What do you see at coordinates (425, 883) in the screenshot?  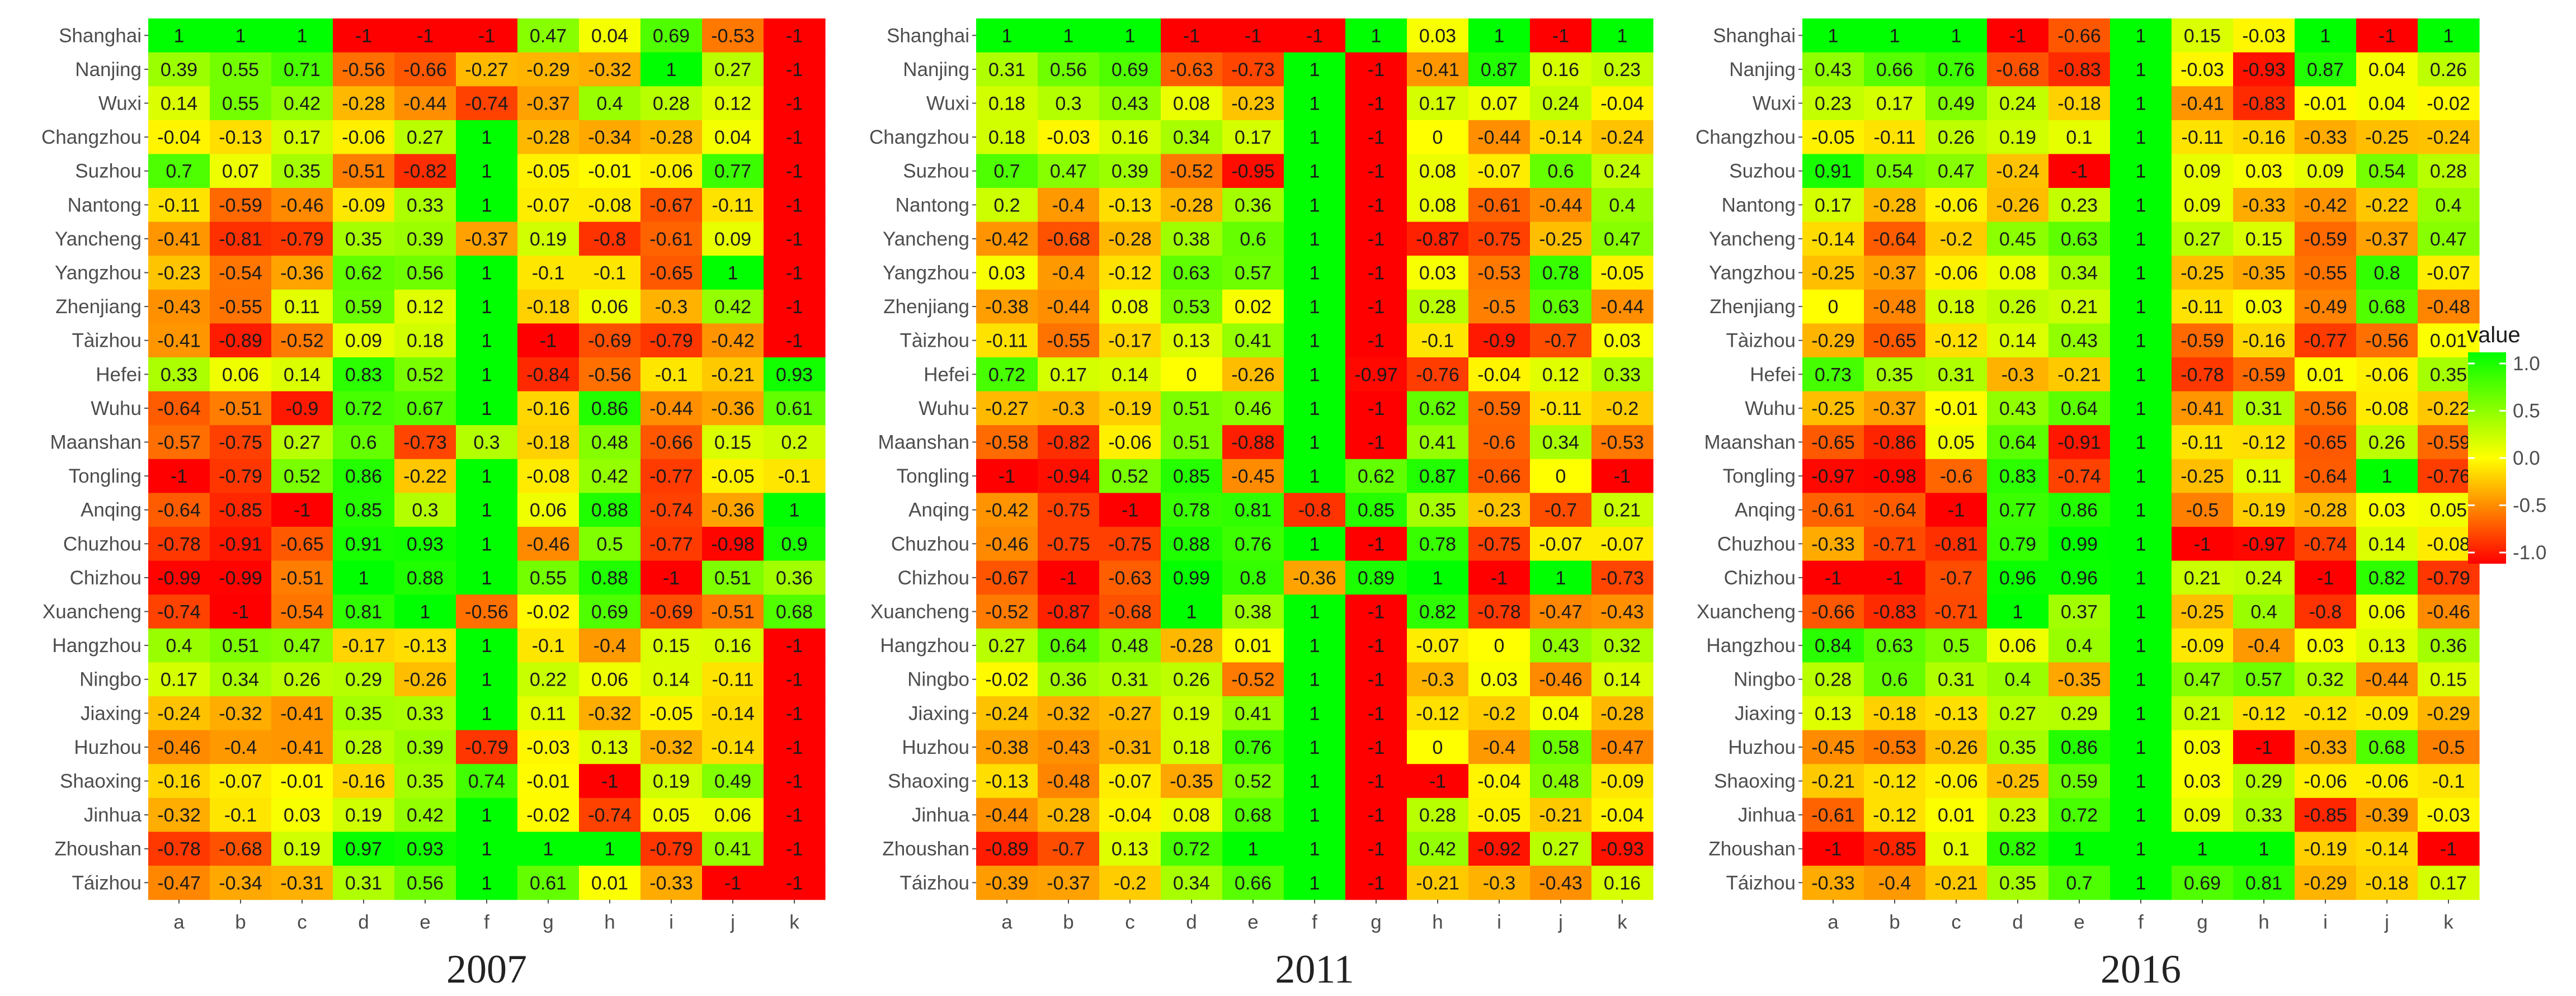 I see `cell-value-label: 0.56` at bounding box center [425, 883].